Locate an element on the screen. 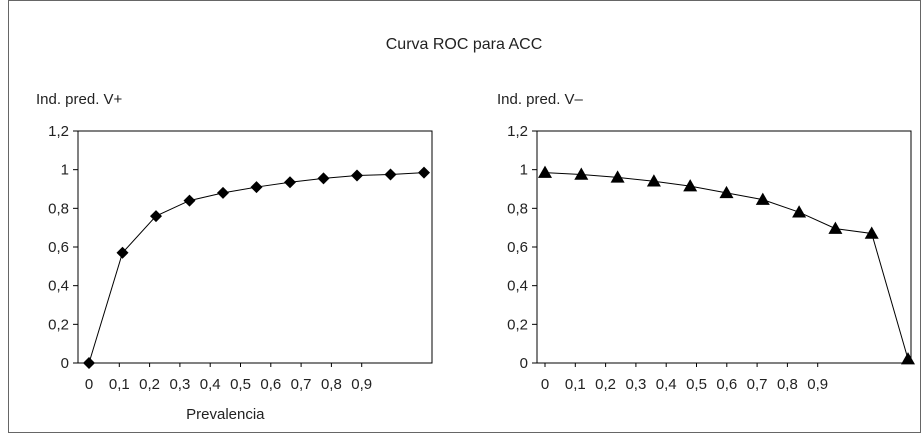 The height and width of the screenshot is (435, 923). figure-title: Curva ROC para ACC is located at coordinates (464, 44).